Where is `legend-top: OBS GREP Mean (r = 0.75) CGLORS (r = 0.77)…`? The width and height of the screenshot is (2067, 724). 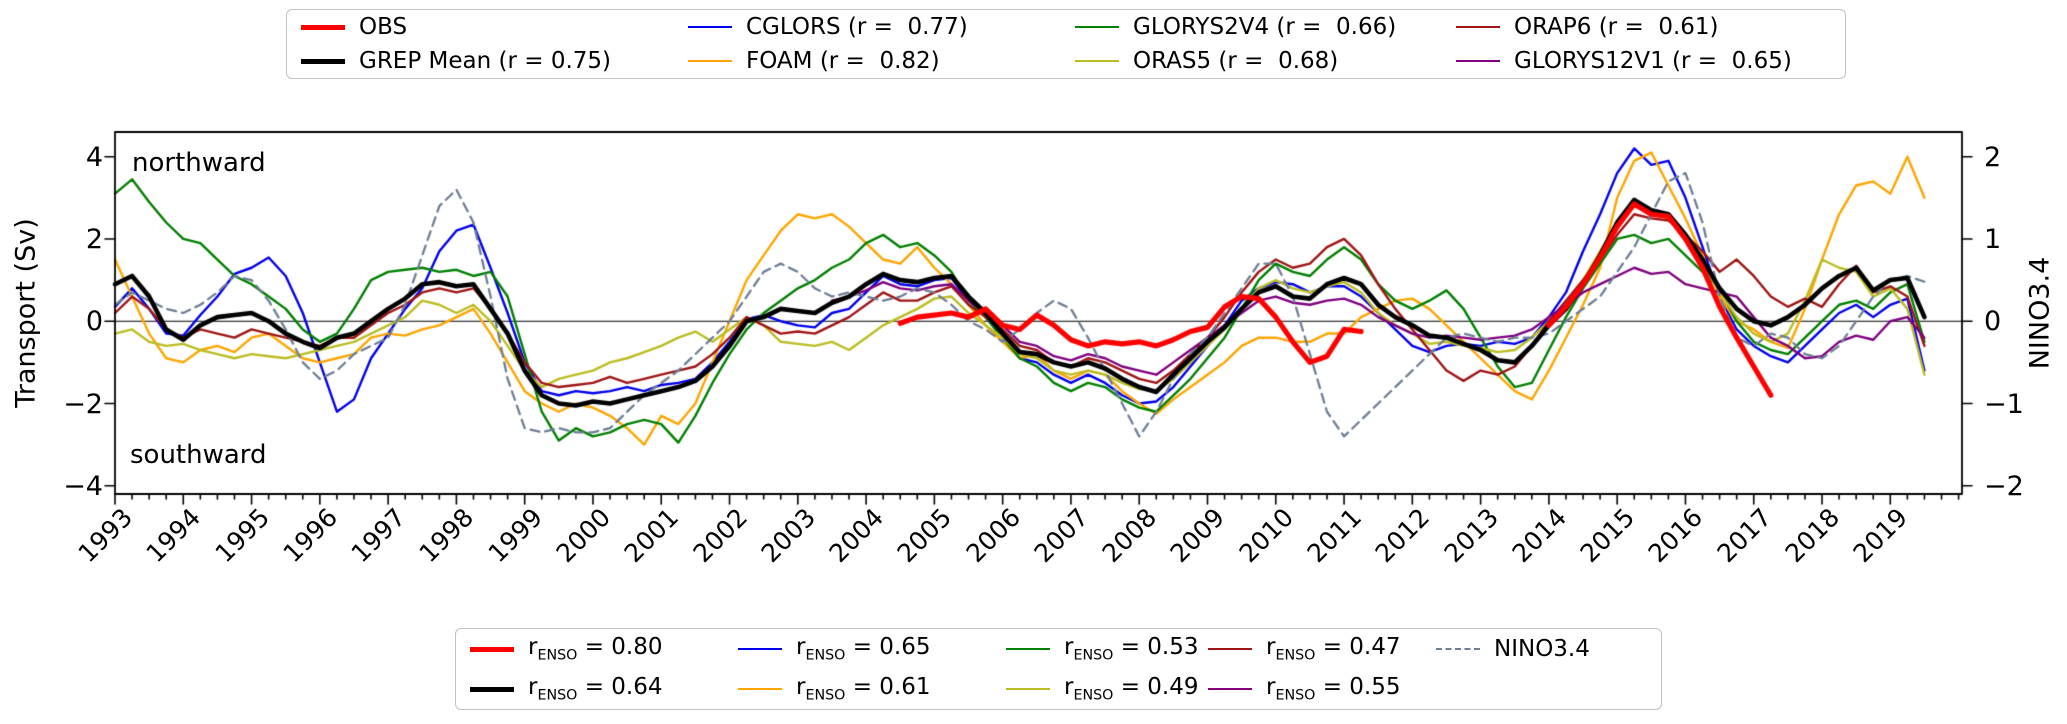 legend-top: OBS GREP Mean (r = 0.75) CGLORS (r = 0.77)… is located at coordinates (1066, 44).